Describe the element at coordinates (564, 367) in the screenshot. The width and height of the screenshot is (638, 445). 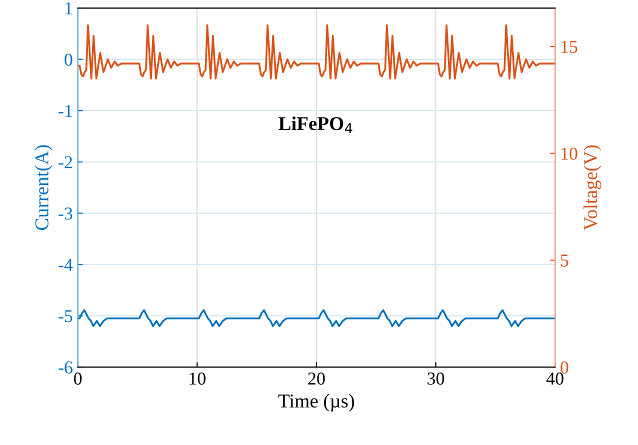
I see `y2-tick-label: 0` at that location.